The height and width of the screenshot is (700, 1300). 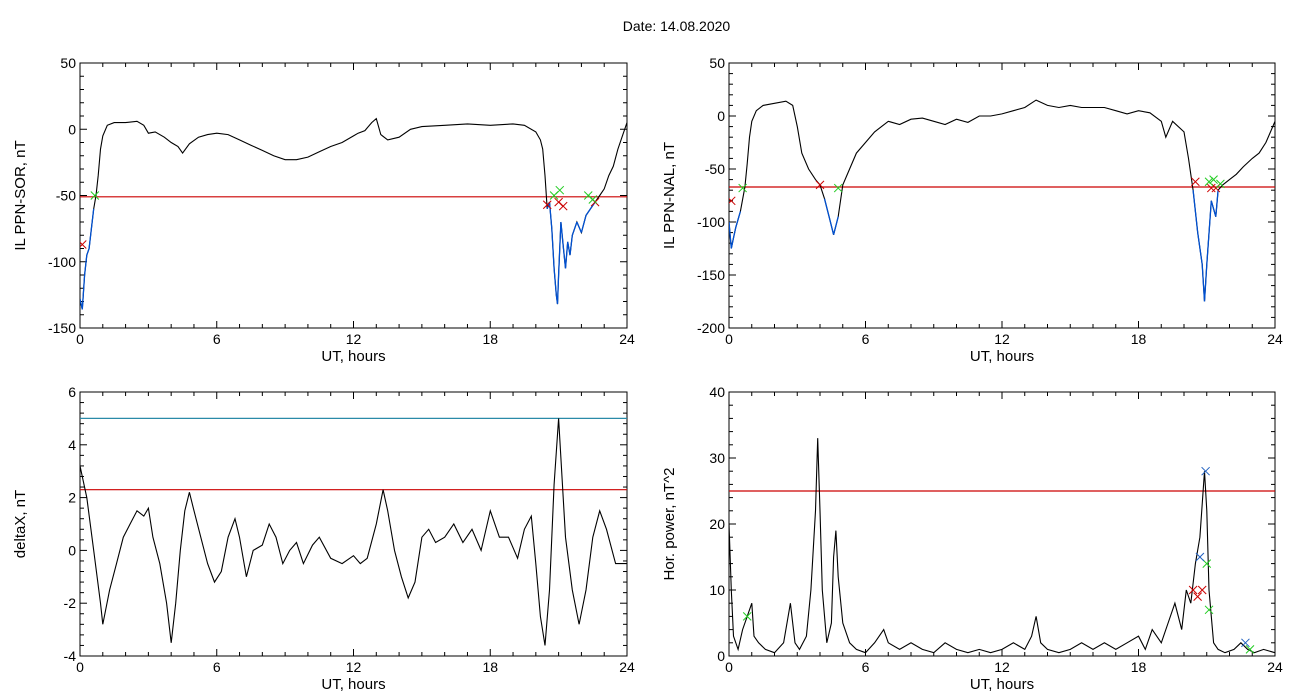 I want to click on y-tick-label: -200, so click(x=711, y=328).